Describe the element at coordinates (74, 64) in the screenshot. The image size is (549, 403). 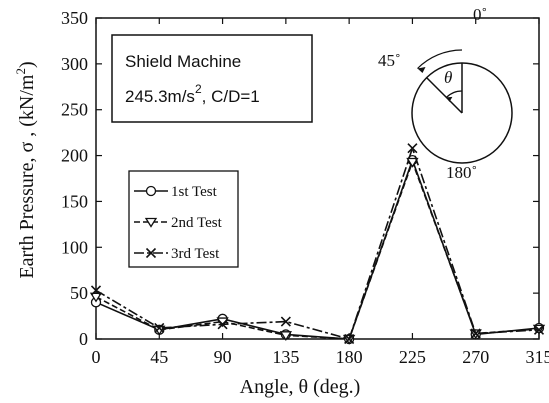
I see `y-tick-label: 300` at that location.